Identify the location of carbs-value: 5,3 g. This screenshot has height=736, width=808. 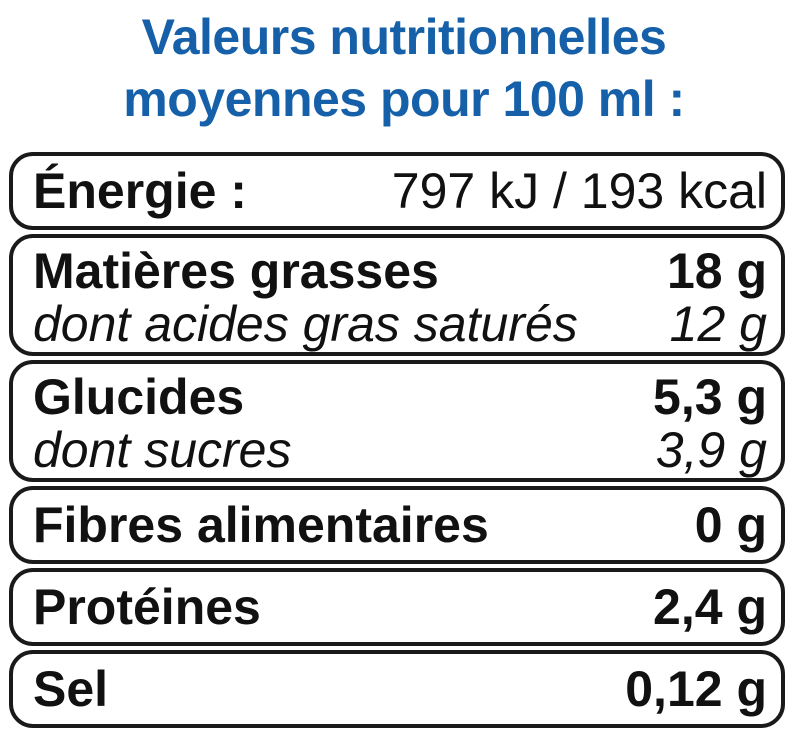
(710, 397).